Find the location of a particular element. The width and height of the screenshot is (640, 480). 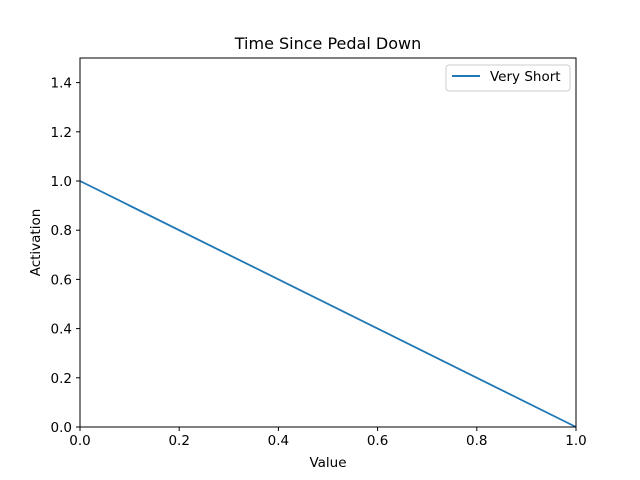

y-tick-label: 0.4 is located at coordinates (61, 330).